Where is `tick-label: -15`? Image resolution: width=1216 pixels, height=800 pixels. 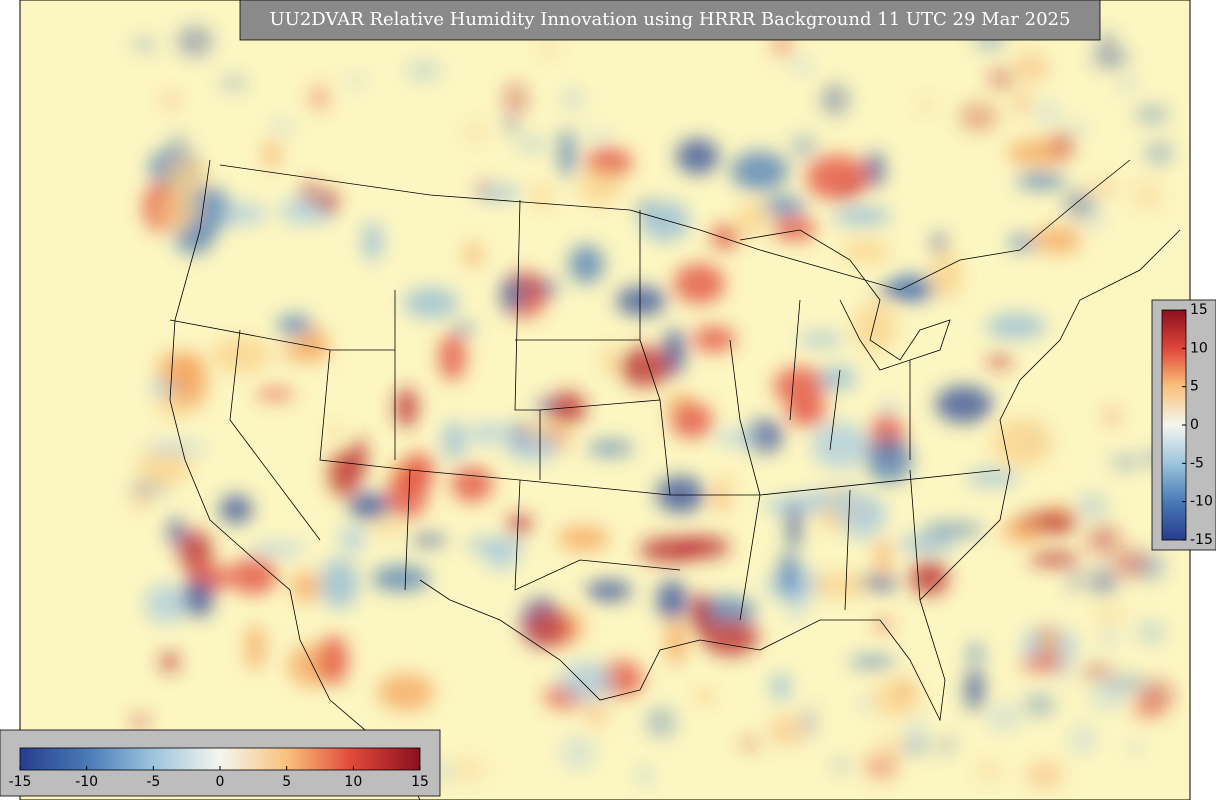
tick-label: -15 is located at coordinates (20, 782).